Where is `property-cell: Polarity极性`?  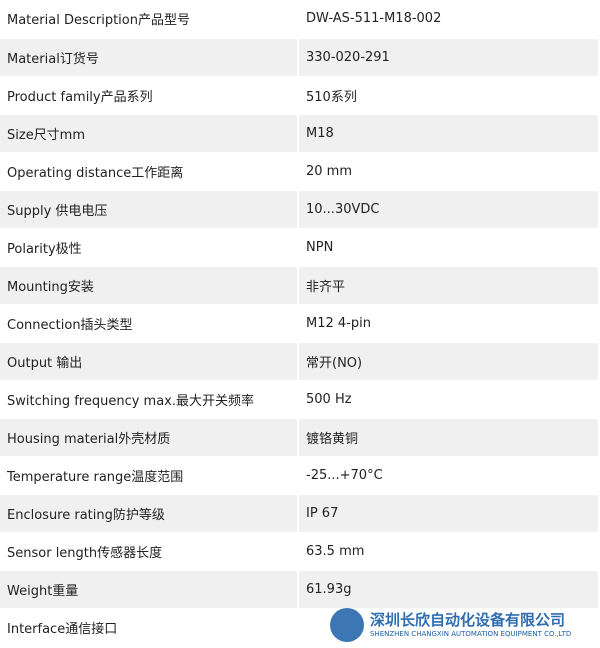 property-cell: Polarity极性 is located at coordinates (149, 247).